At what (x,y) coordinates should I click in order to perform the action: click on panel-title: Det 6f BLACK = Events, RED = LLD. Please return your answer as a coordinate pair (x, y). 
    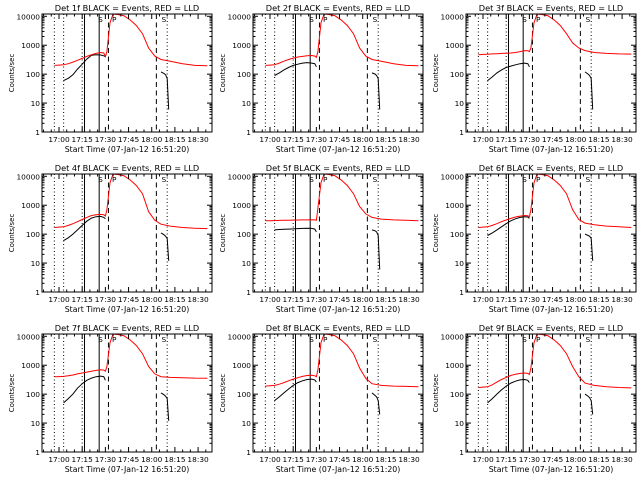
    Looking at the image, I should click on (551, 168).